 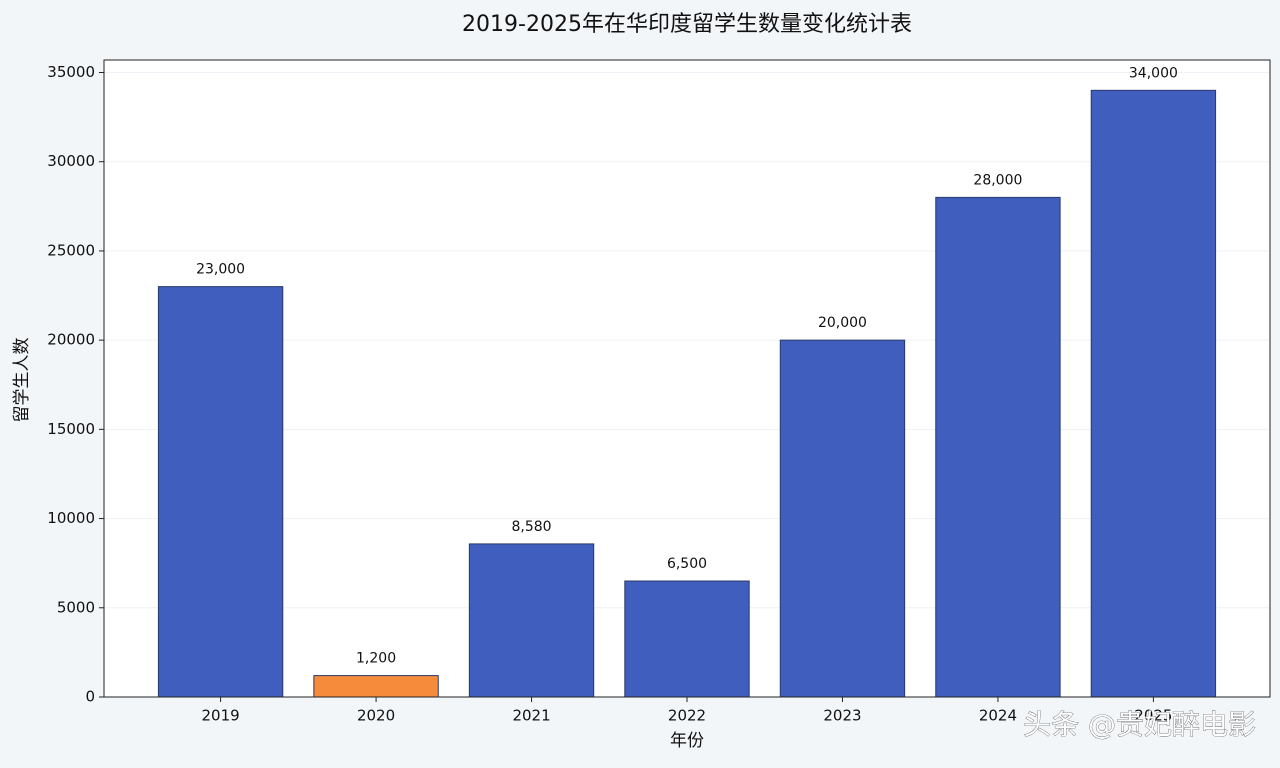 I want to click on data-label: 20,000, so click(x=842, y=323).